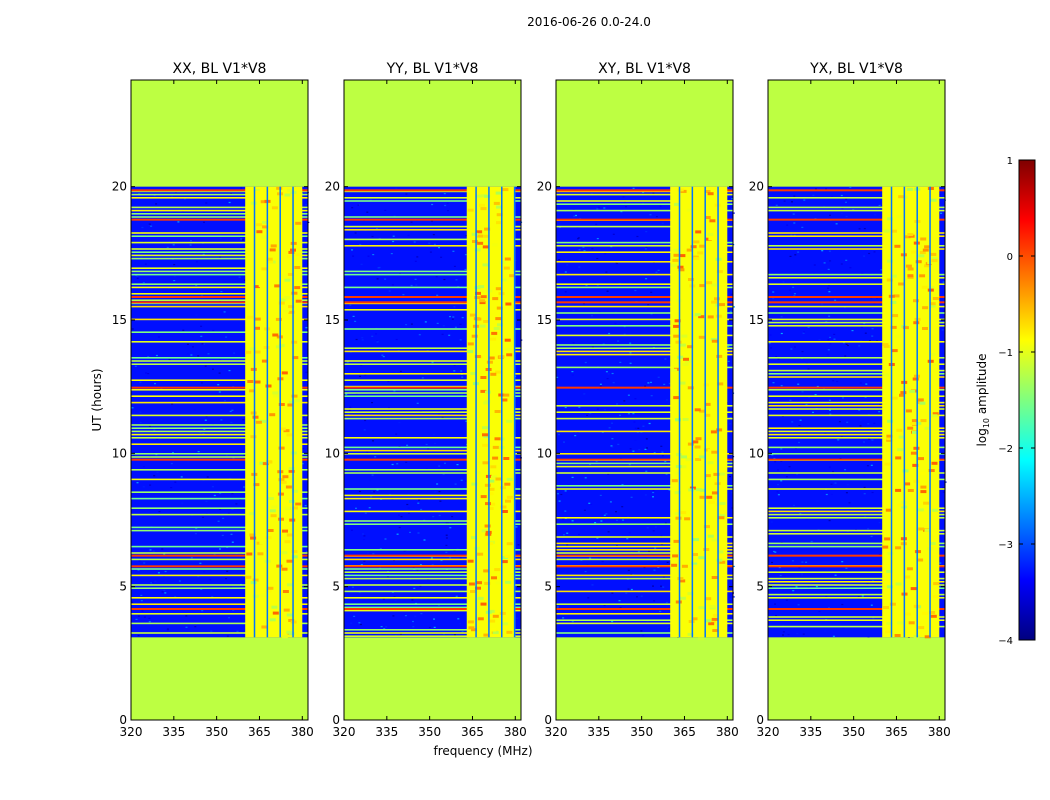  What do you see at coordinates (1005, 449) in the screenshot?
I see `colorbar-tick-label: −2` at bounding box center [1005, 449].